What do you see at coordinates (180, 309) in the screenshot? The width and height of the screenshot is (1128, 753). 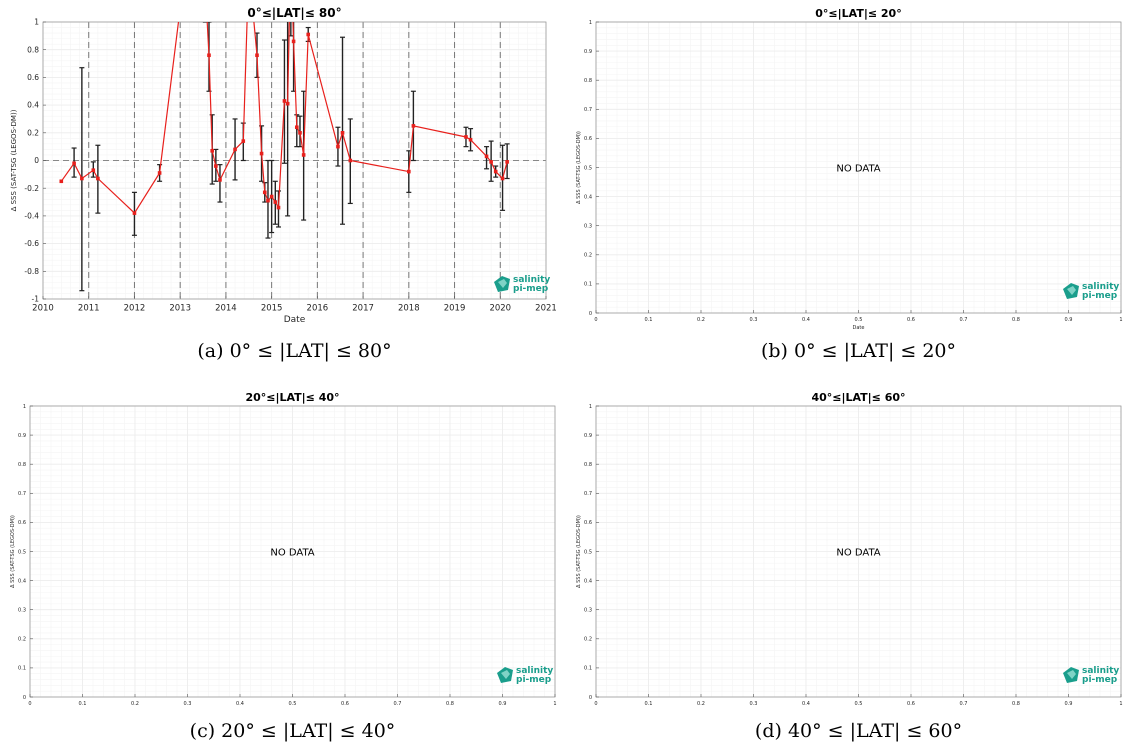 I see `x-tick-label: 2013` at bounding box center [180, 309].